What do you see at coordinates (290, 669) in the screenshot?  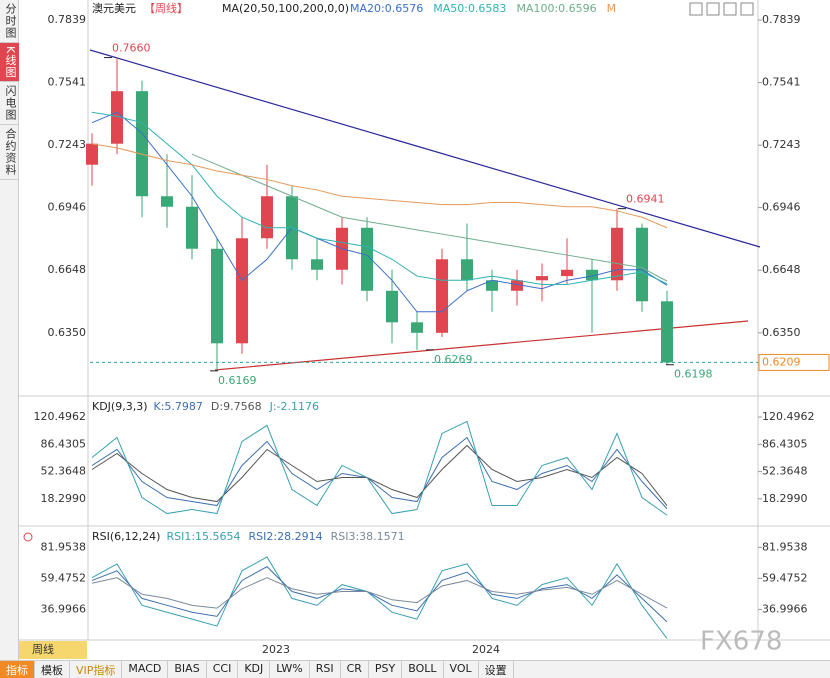 I see `indicator-tab: LW%` at bounding box center [290, 669].